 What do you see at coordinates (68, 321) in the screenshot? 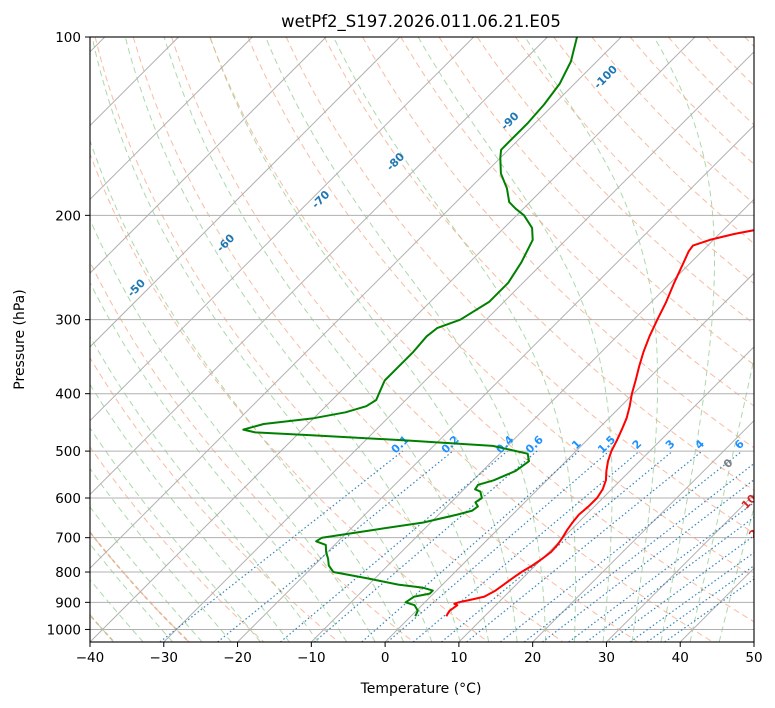
I see `y-tick-label: 300` at bounding box center [68, 321].